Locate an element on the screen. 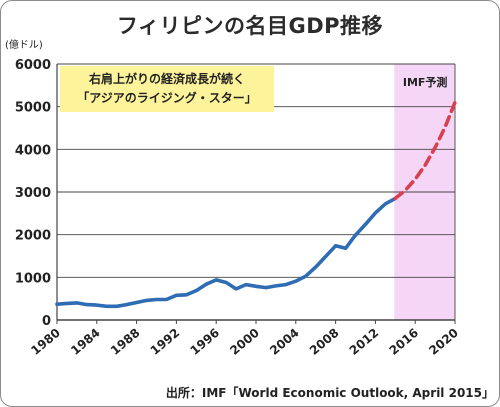 Image resolution: width=500 pixels, height=407 pixels. x-tick-label: 1996 is located at coordinates (205, 342).